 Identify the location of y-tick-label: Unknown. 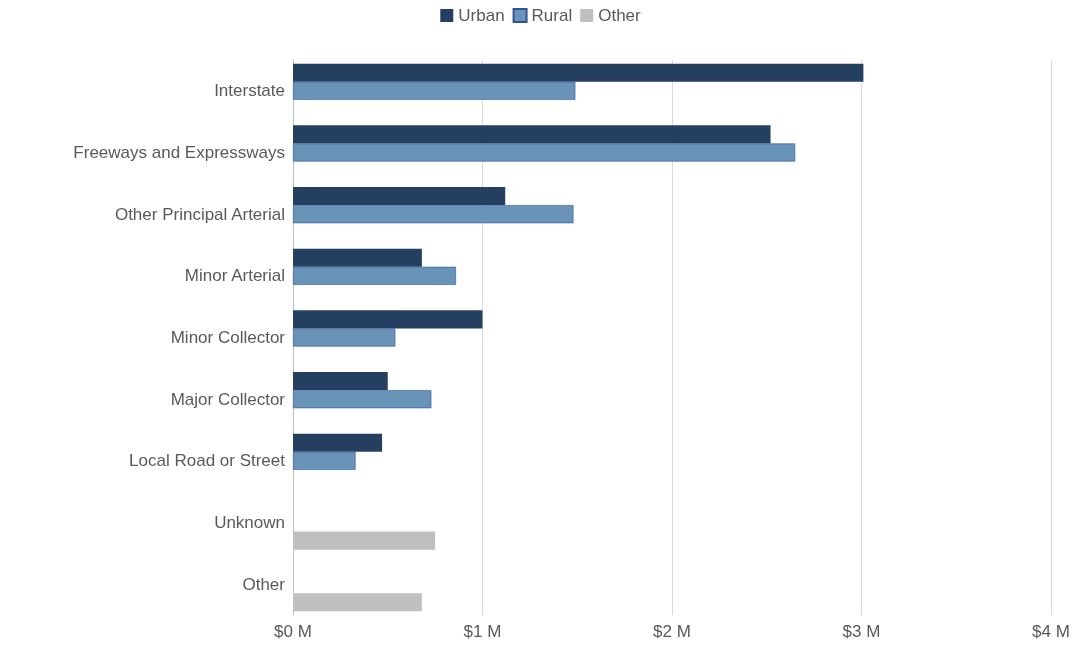
(249, 522).